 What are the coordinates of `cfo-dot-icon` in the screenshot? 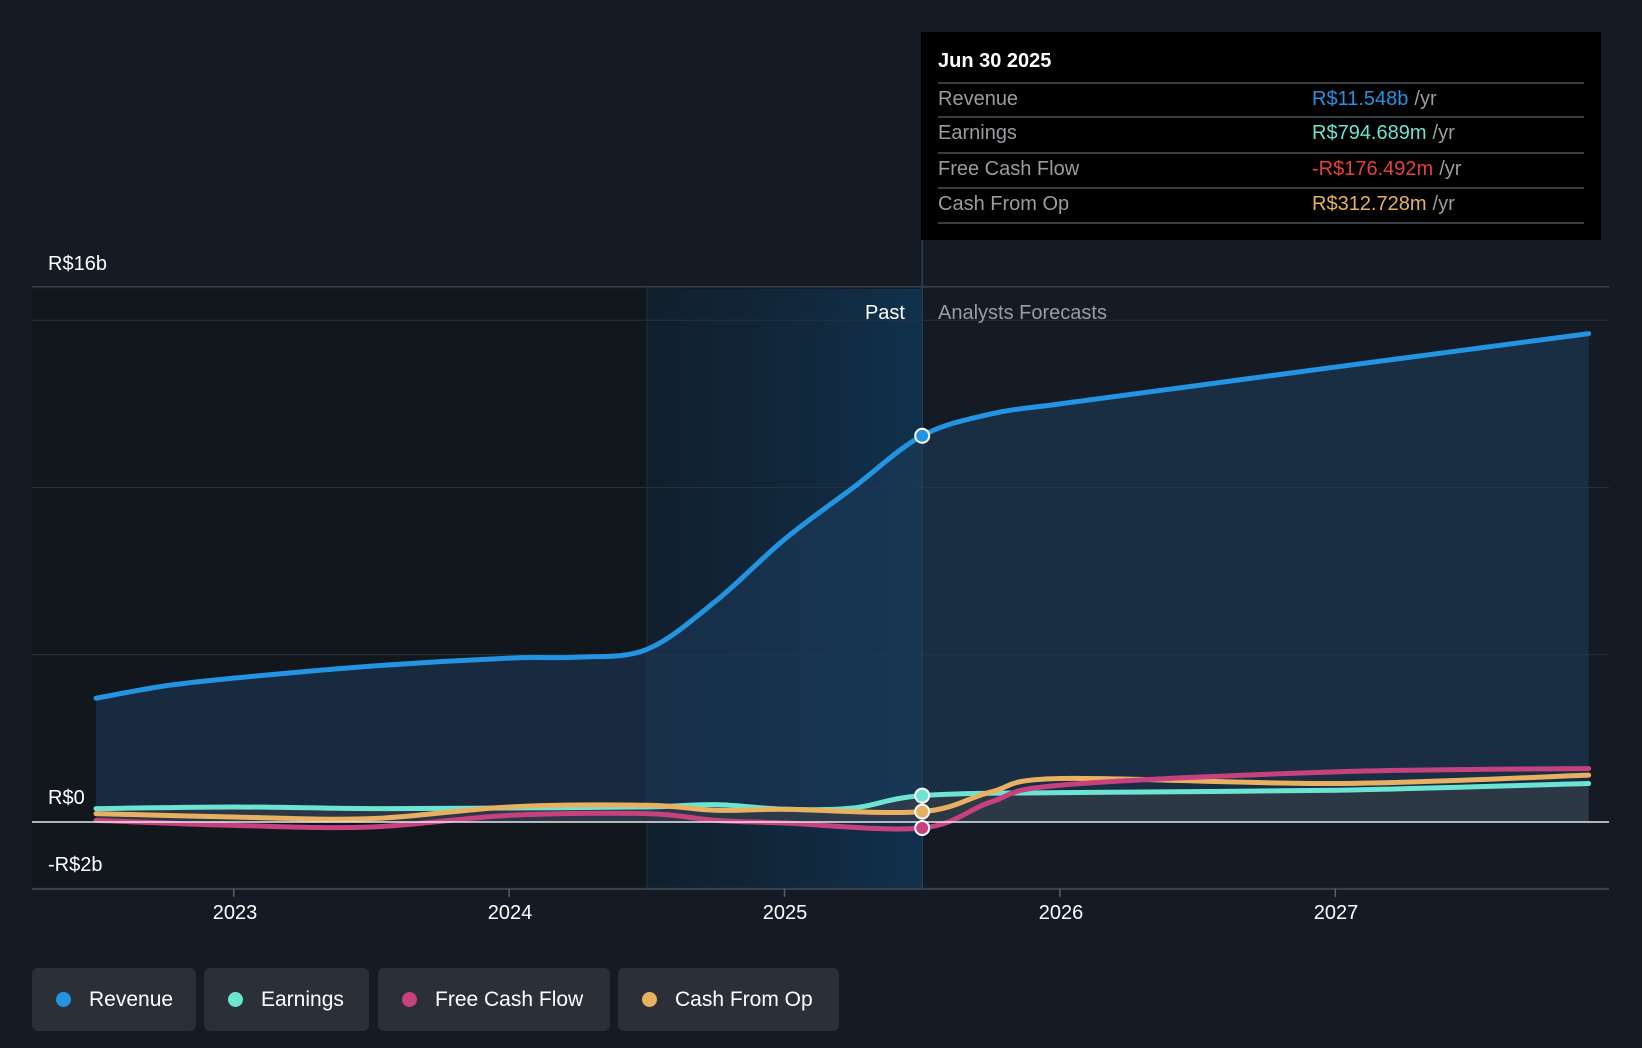 It's located at (649, 999).